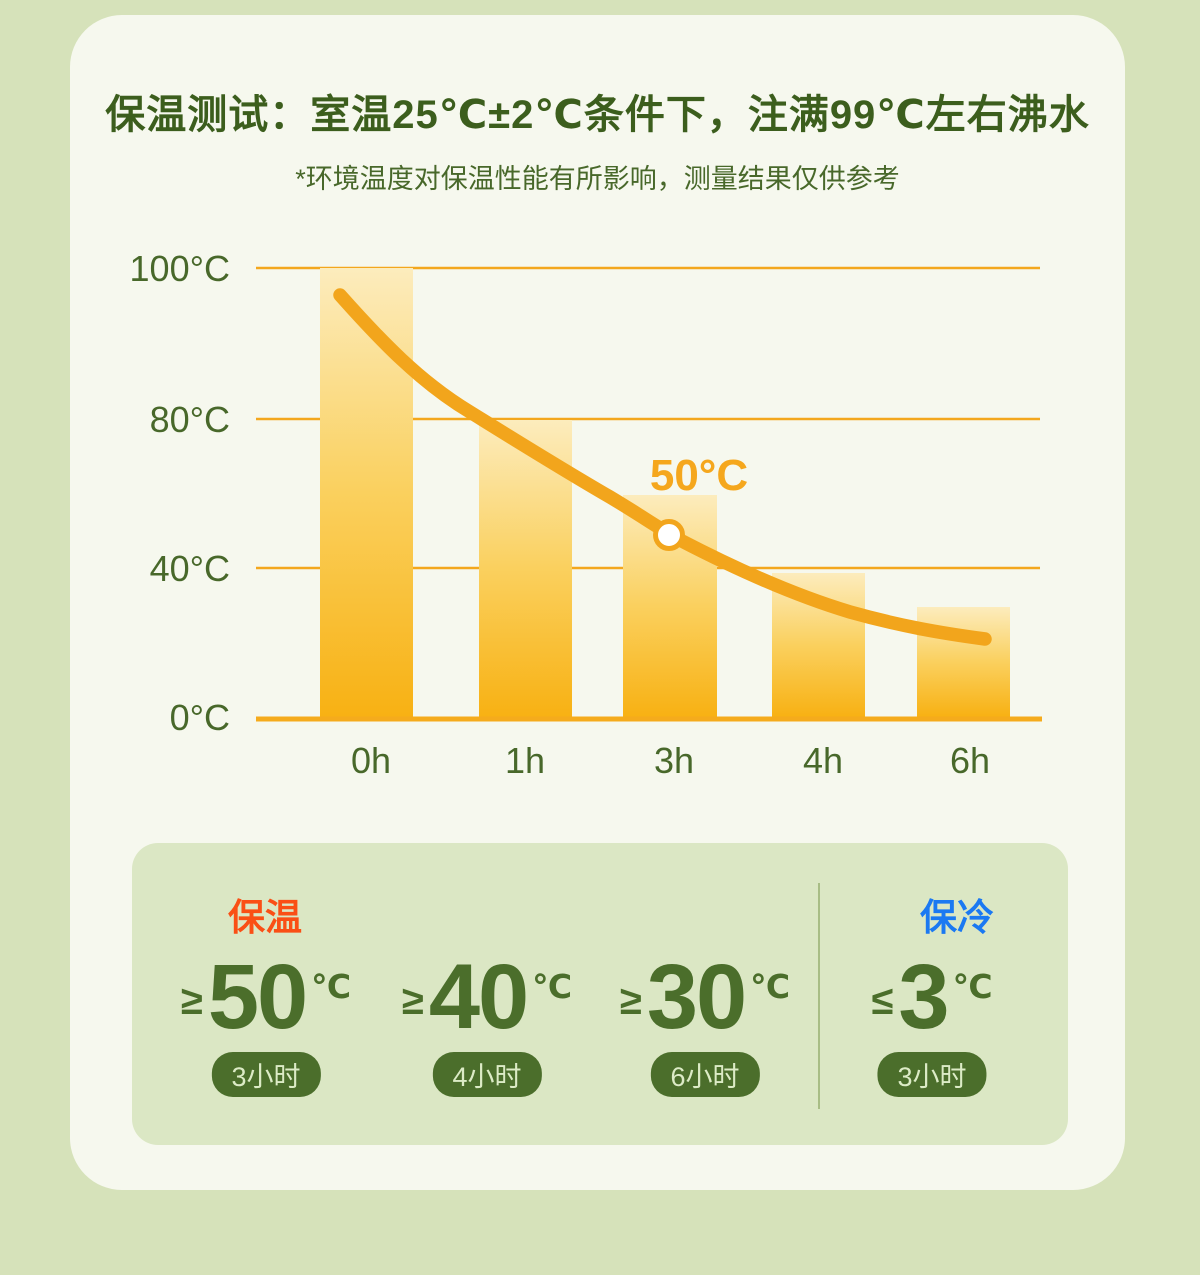  Describe the element at coordinates (669, 535) in the screenshot. I see `data-point-marker` at that location.